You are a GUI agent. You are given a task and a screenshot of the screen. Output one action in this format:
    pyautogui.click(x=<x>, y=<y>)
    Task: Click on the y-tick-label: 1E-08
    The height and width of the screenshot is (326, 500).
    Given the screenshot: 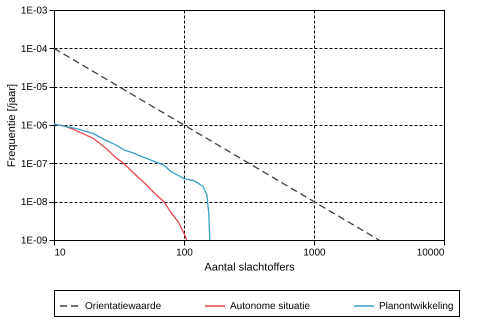 What is the action you would take?
    pyautogui.click(x=34, y=202)
    